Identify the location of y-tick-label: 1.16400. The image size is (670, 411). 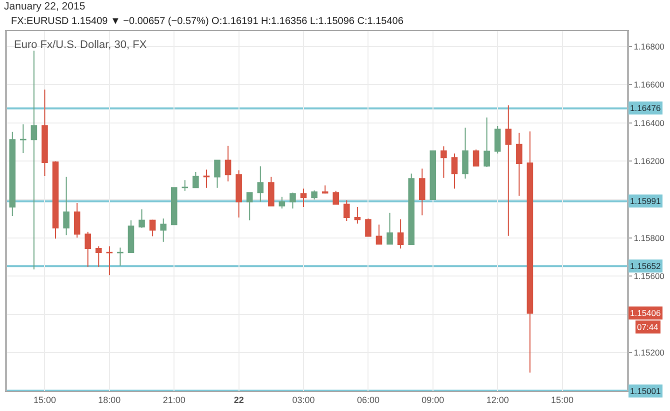
(649, 123).